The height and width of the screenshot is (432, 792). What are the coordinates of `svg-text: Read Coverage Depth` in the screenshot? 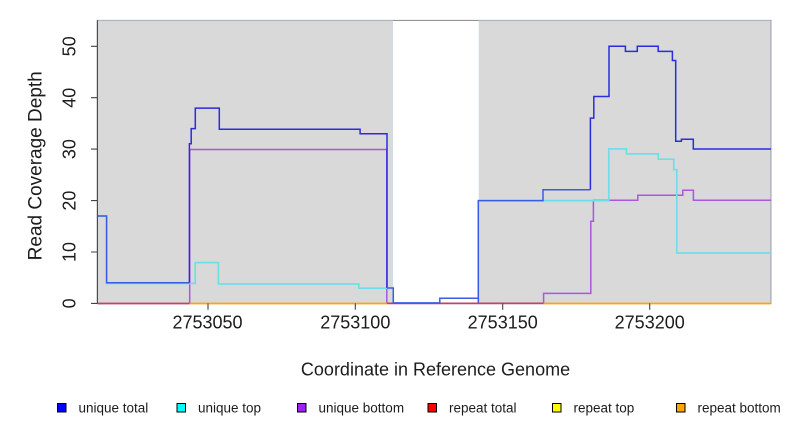 It's located at (36, 165).